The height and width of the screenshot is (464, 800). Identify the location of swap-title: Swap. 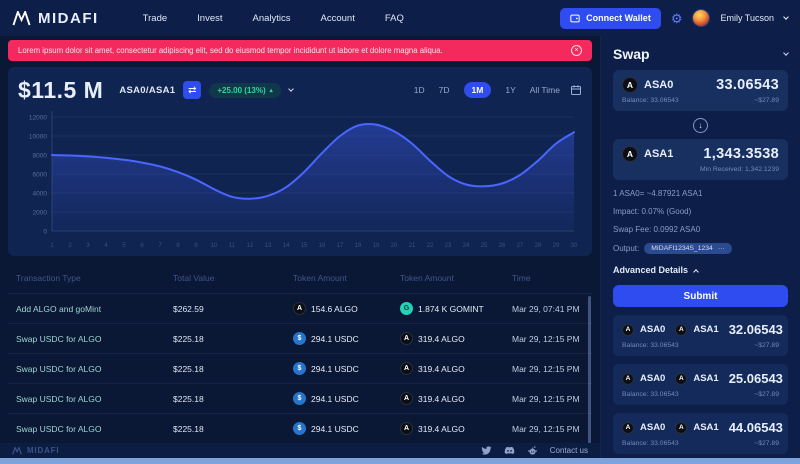
(631, 54).